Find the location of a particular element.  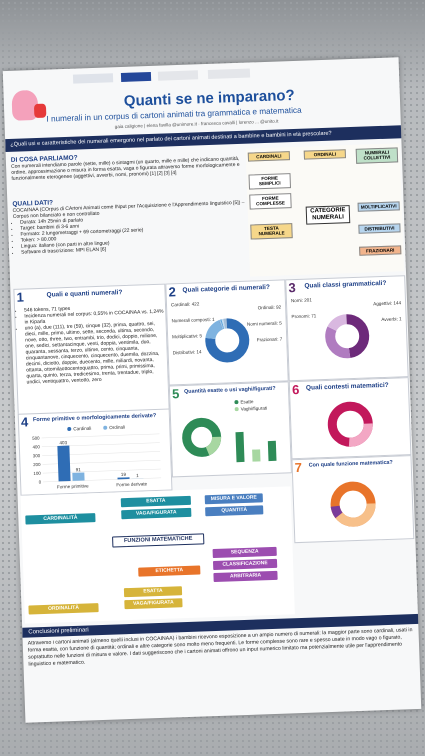

map-node: CLASSIFICAZIONE is located at coordinates (245, 564).